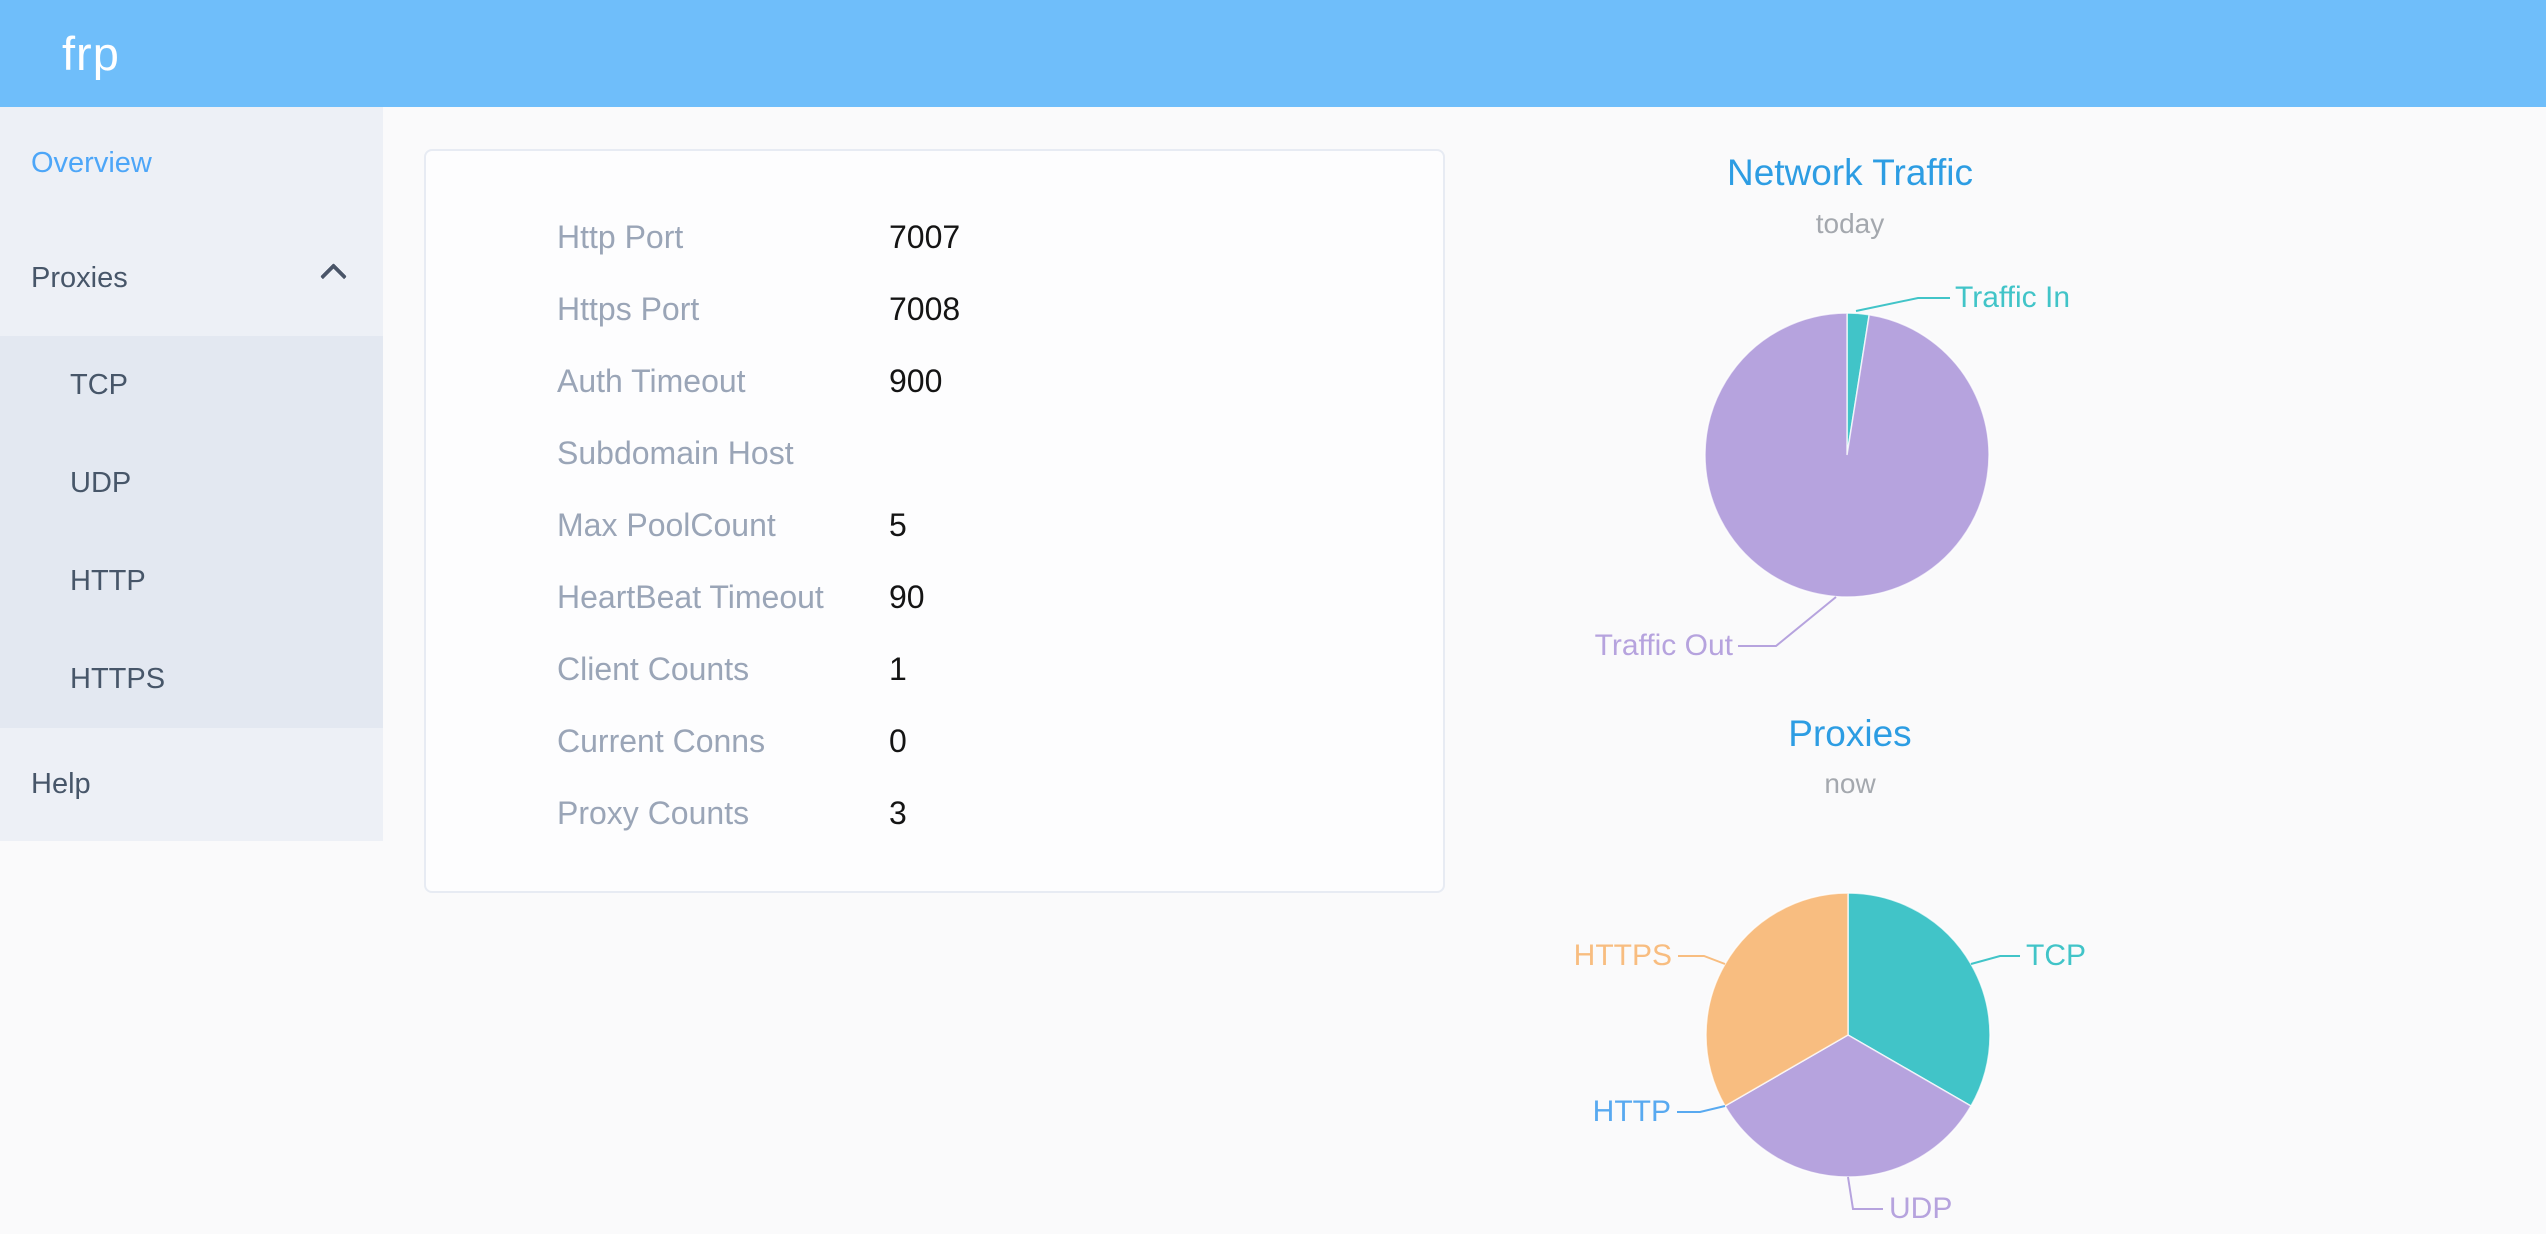  I want to click on sidebar-item-https: HTTPS, so click(118, 679).